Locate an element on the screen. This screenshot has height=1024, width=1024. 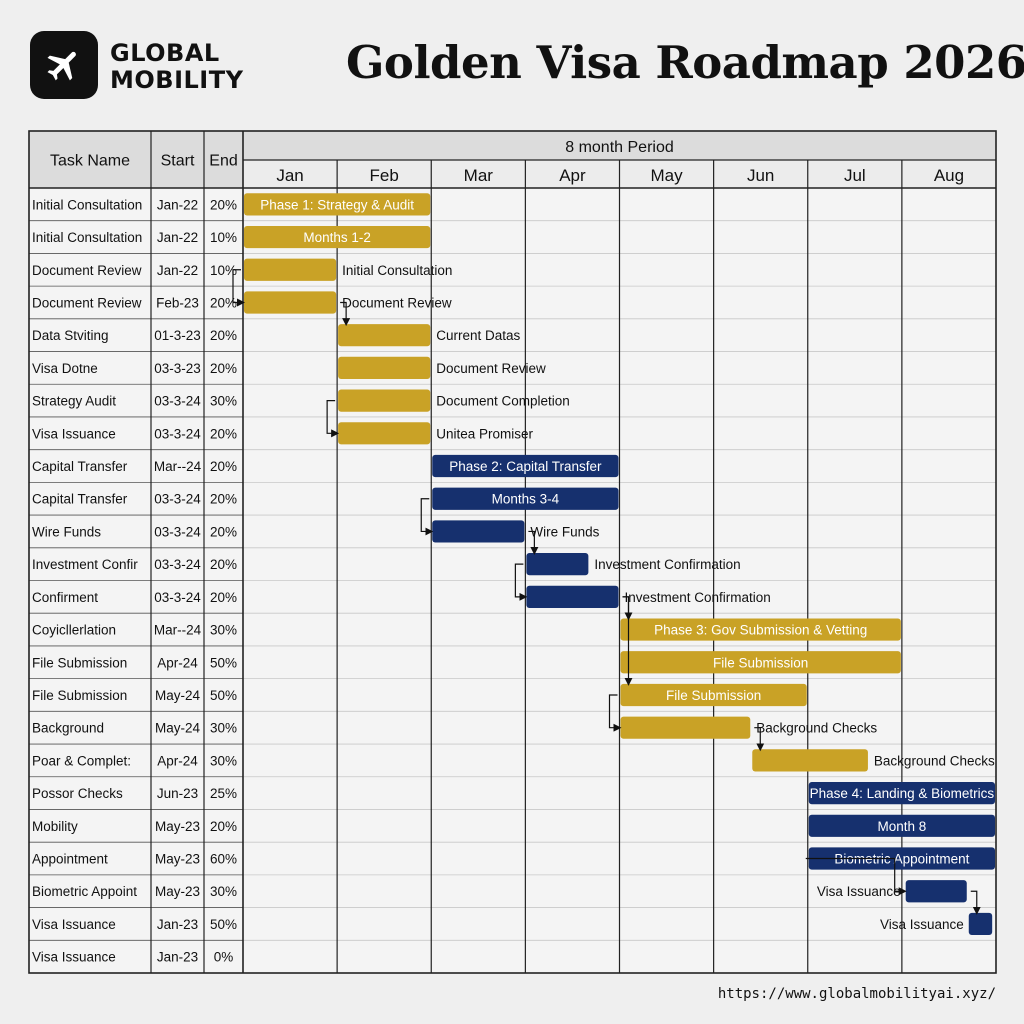
brand-name: GLOBAL MOBILITY is located at coordinates (176, 67).